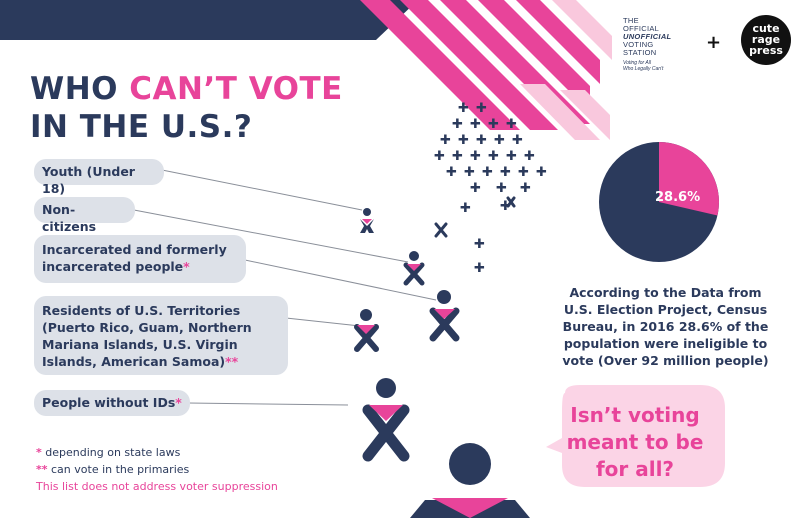 The width and height of the screenshot is (800, 518). I want to click on cute-rage-press-logo: cute rage press, so click(766, 40).